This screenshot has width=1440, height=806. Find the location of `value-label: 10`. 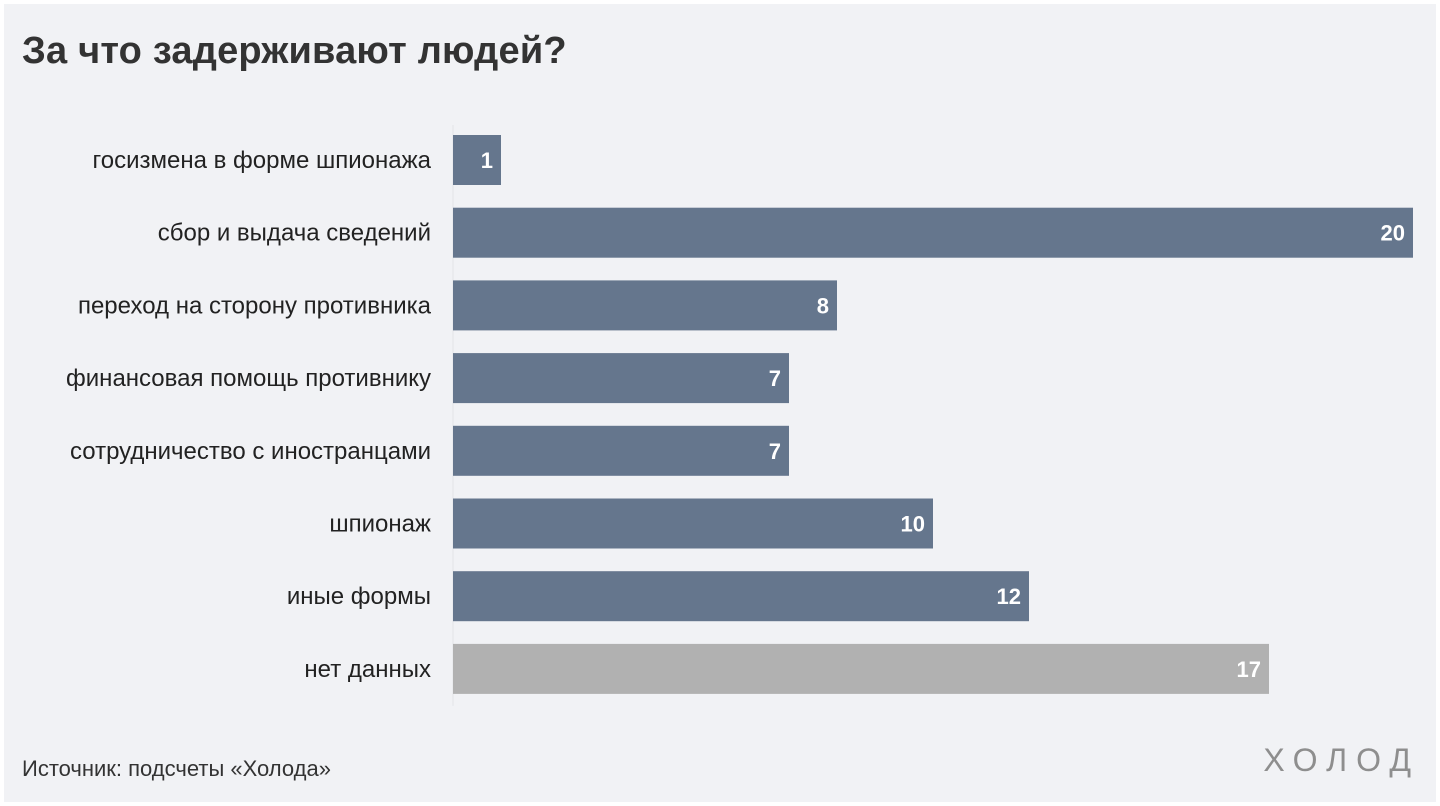

value-label: 10 is located at coordinates (913, 524).